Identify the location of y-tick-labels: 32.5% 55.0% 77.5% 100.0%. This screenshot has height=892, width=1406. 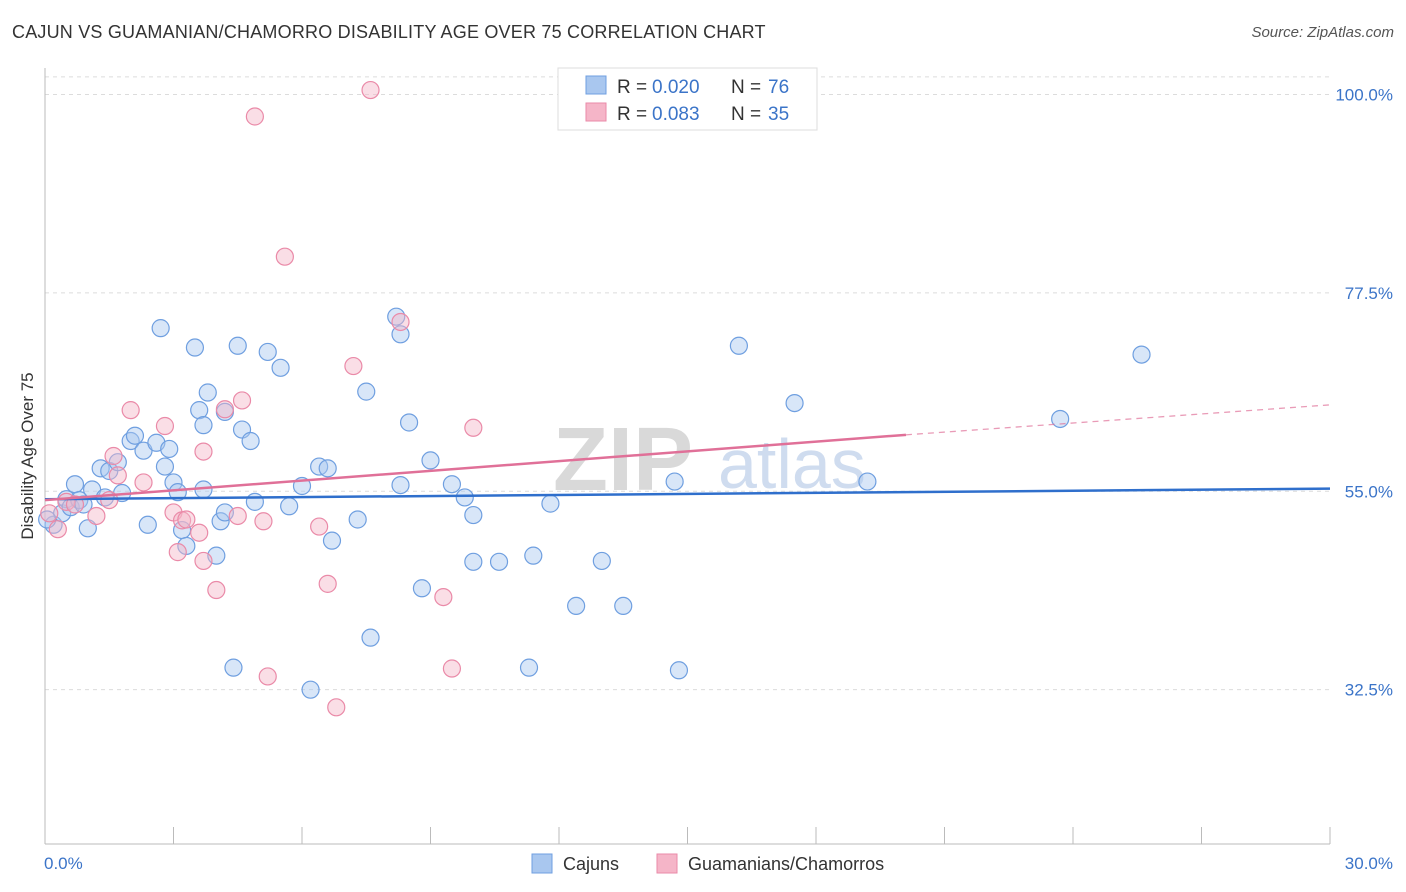
(1364, 392).